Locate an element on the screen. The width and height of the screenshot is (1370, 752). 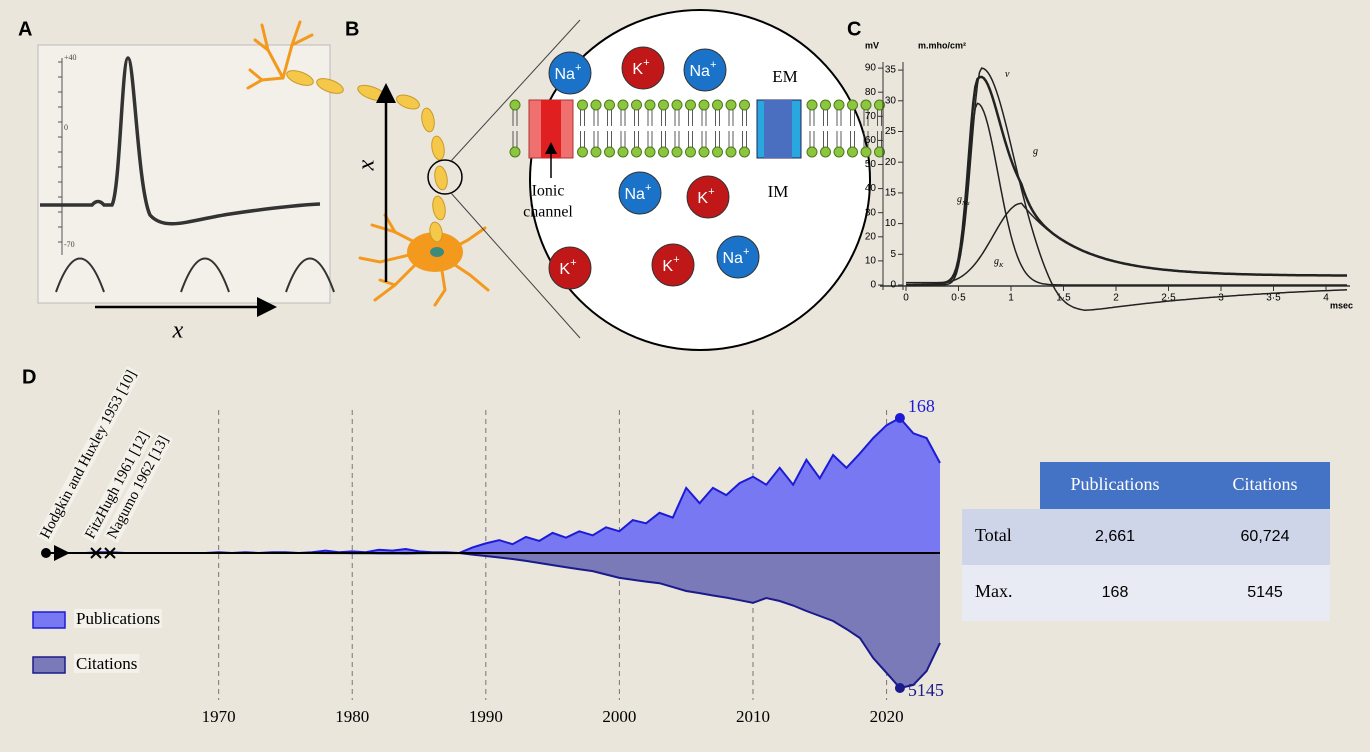
table-cell: 5145 is located at coordinates (1265, 592).